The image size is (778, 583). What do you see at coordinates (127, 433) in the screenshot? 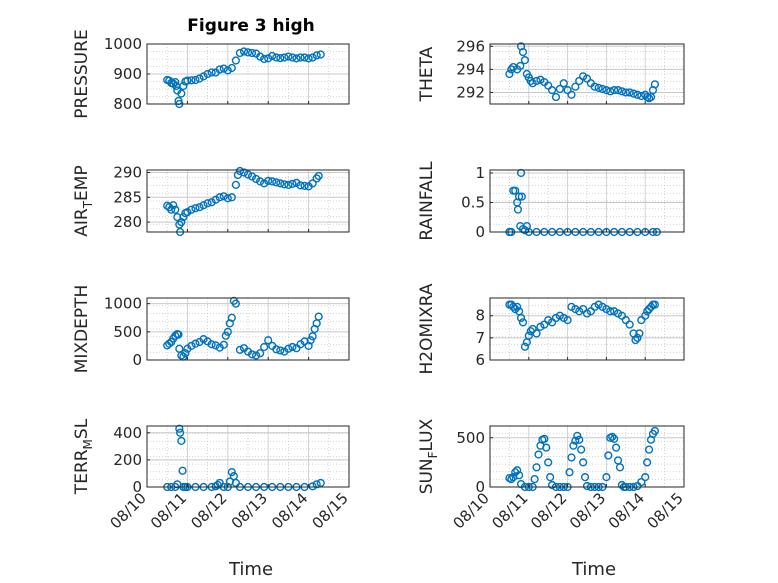
I see `y-tick-label: 400` at bounding box center [127, 433].